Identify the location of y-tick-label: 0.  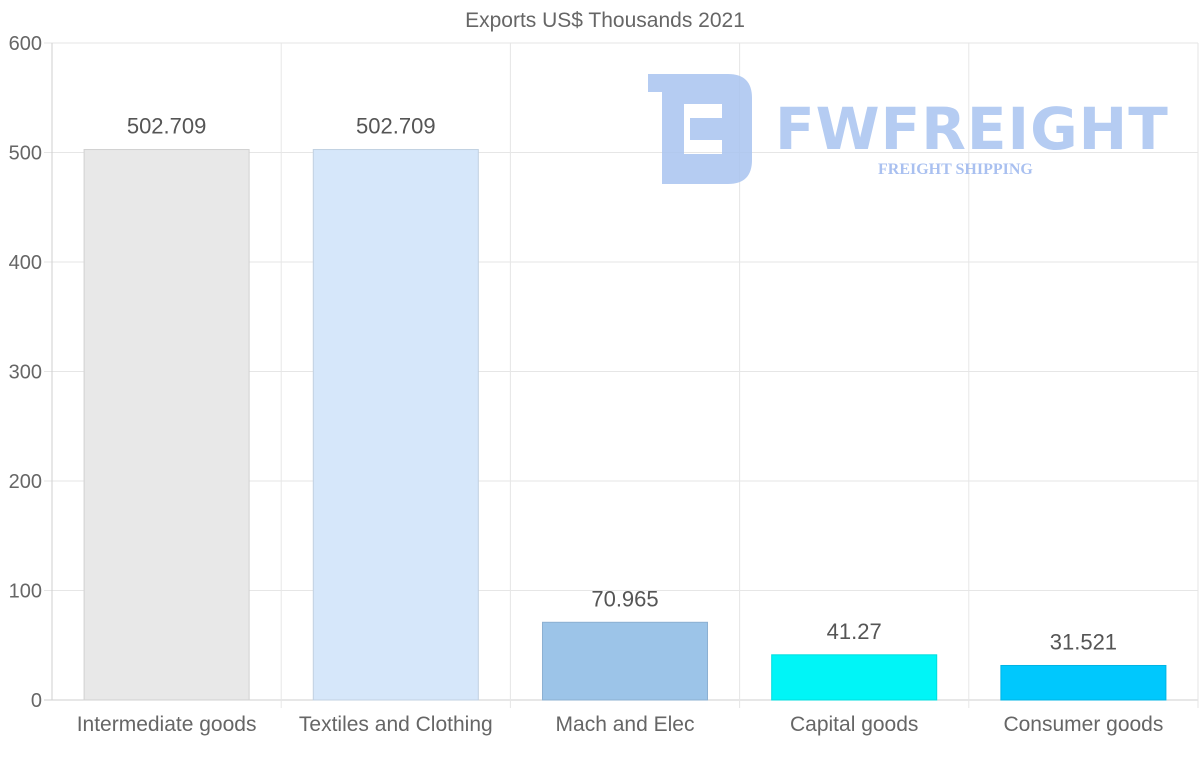
(36, 701).